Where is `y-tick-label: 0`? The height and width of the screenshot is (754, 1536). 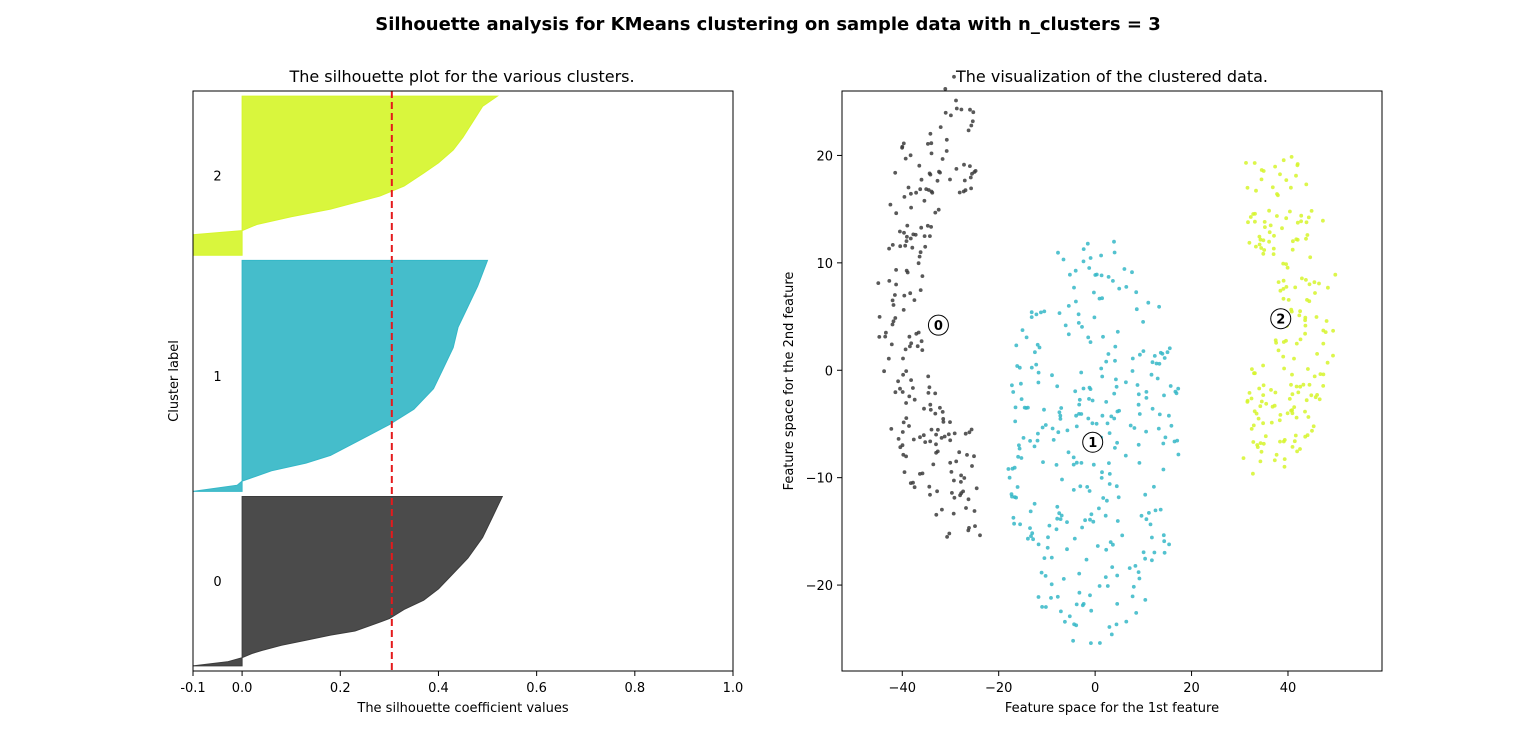 y-tick-label: 0 is located at coordinates (829, 371).